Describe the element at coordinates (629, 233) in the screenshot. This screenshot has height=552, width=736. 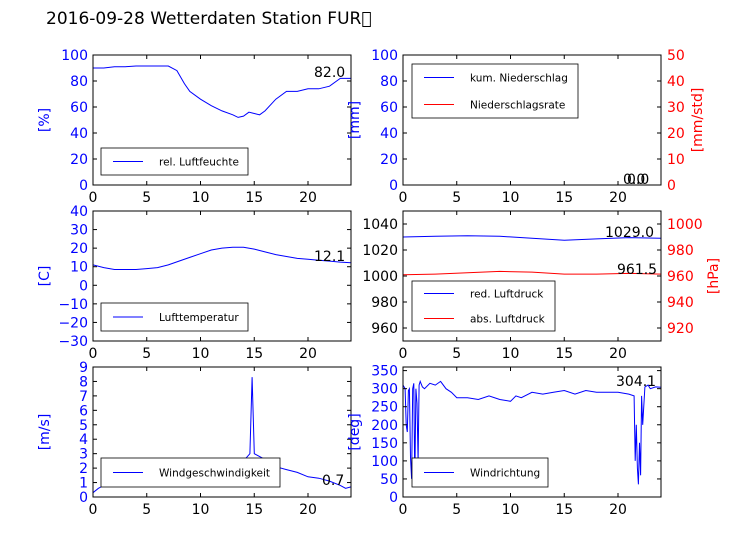
I see `value-annotation: 1029.0` at that location.